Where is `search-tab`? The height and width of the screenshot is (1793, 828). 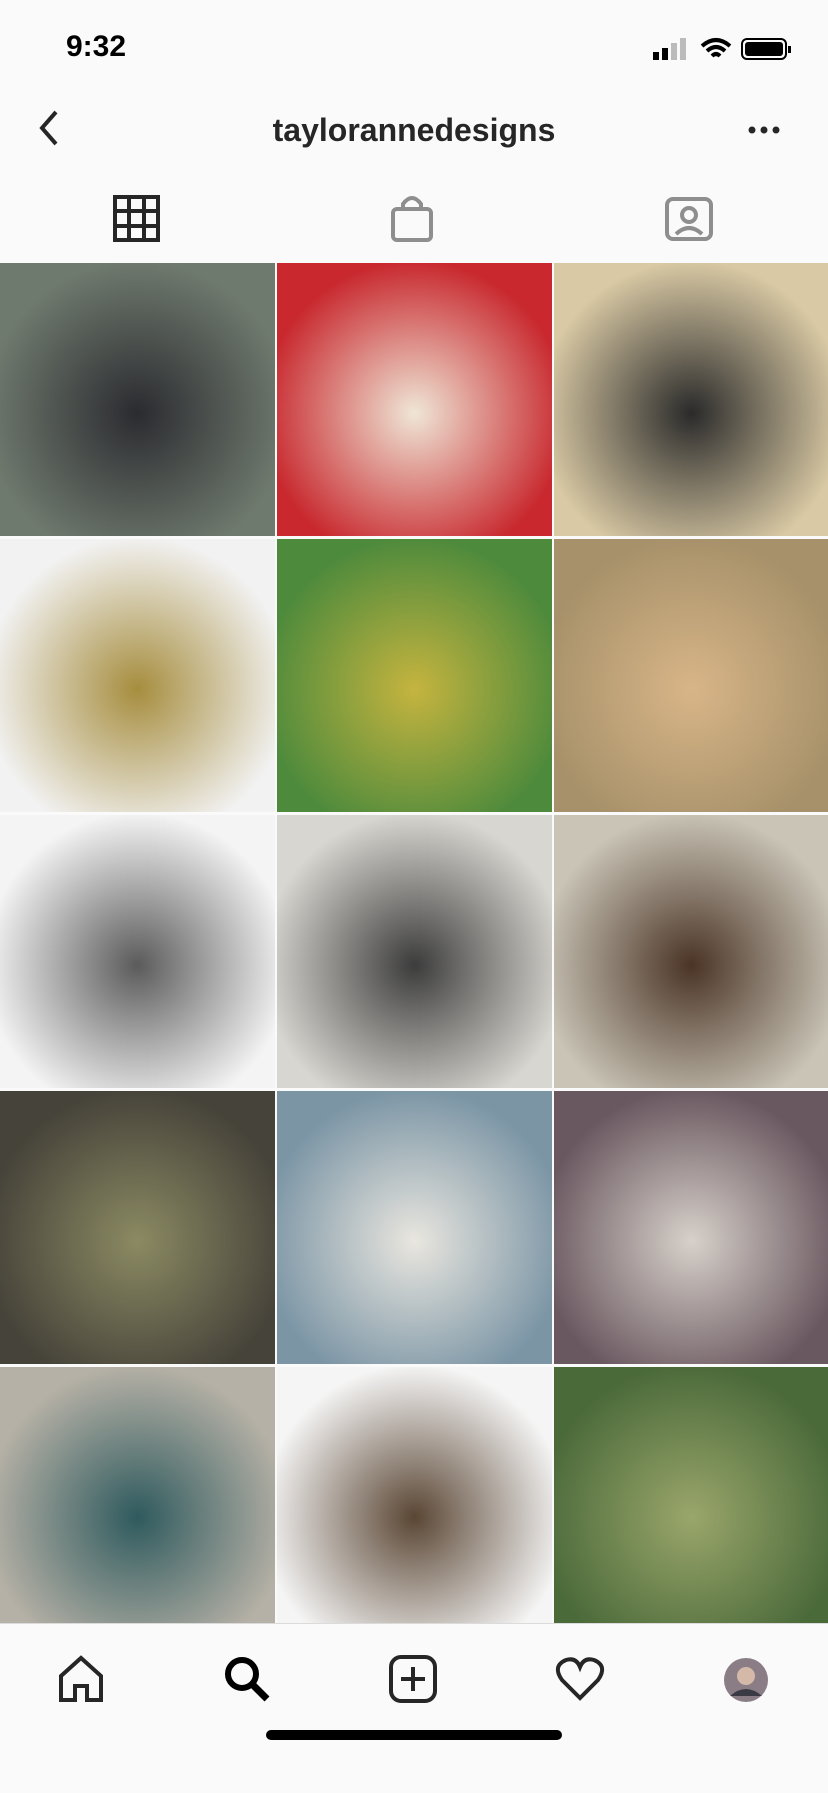
search-tab is located at coordinates (247, 1679).